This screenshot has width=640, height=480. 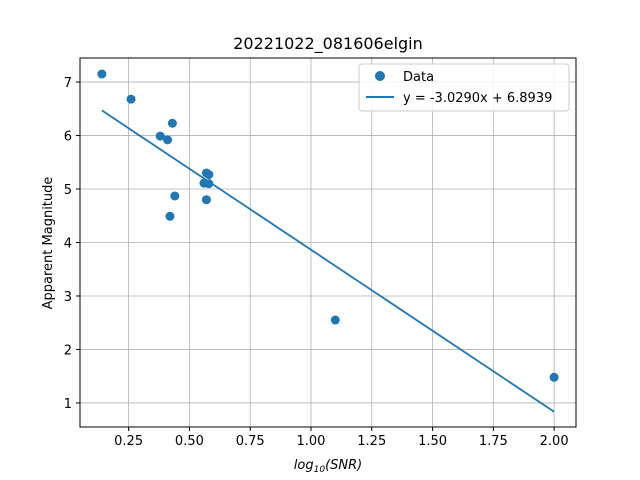 I want to click on y-tick-label: 2, so click(x=68, y=350).